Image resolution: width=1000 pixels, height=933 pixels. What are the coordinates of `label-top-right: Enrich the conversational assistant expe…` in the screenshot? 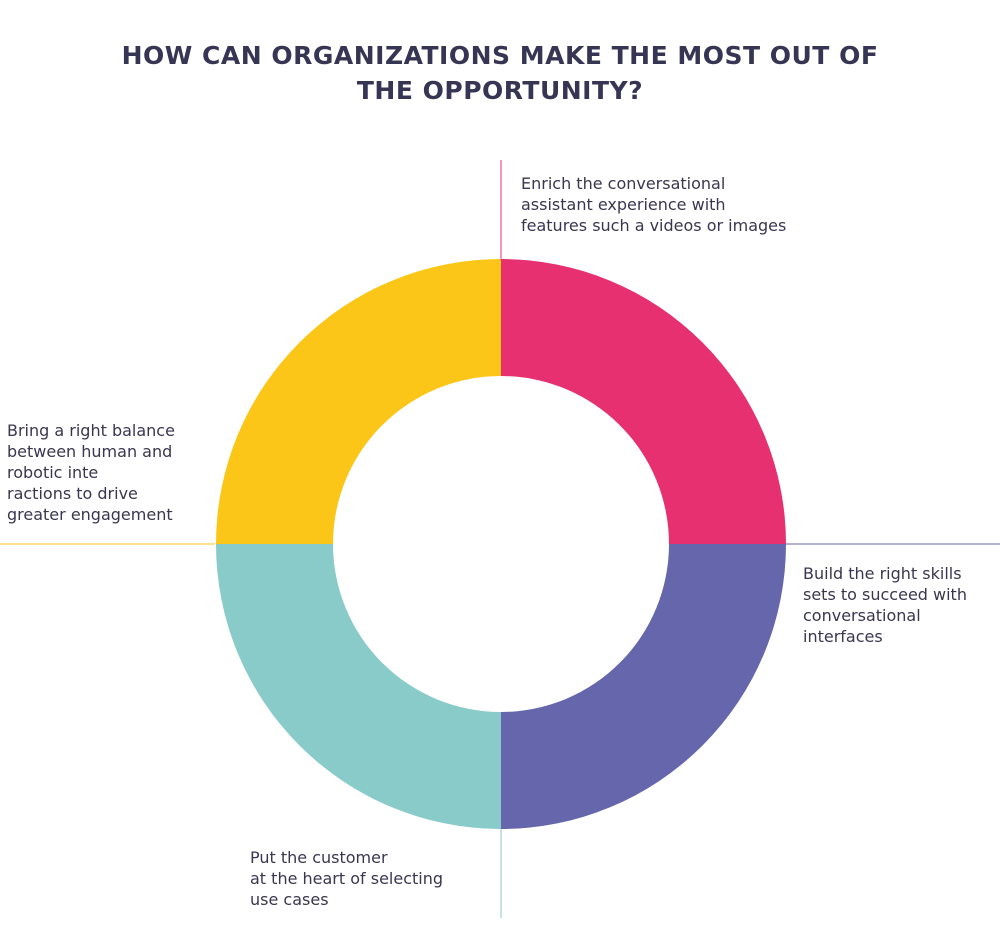 It's located at (653, 204).